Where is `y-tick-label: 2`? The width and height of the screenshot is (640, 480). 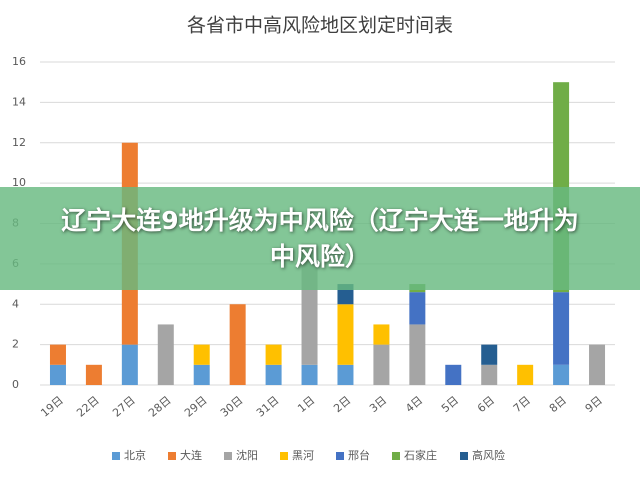 y-tick-label: 2 is located at coordinates (15, 344).